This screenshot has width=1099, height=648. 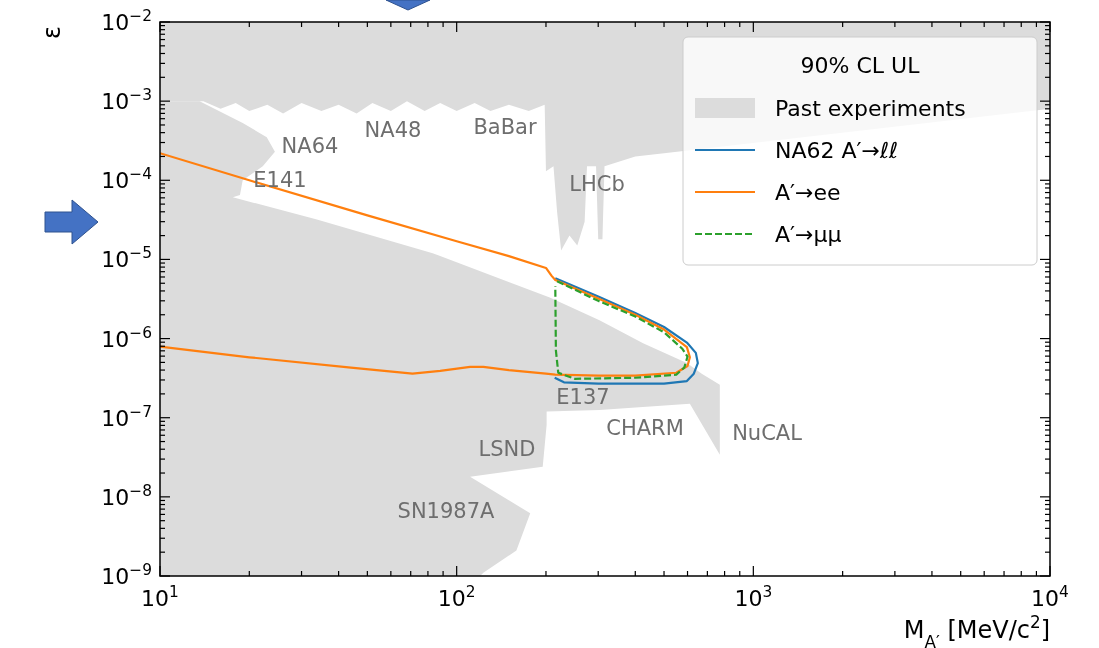 I want to click on y-axis-title: ε, so click(x=52, y=32).